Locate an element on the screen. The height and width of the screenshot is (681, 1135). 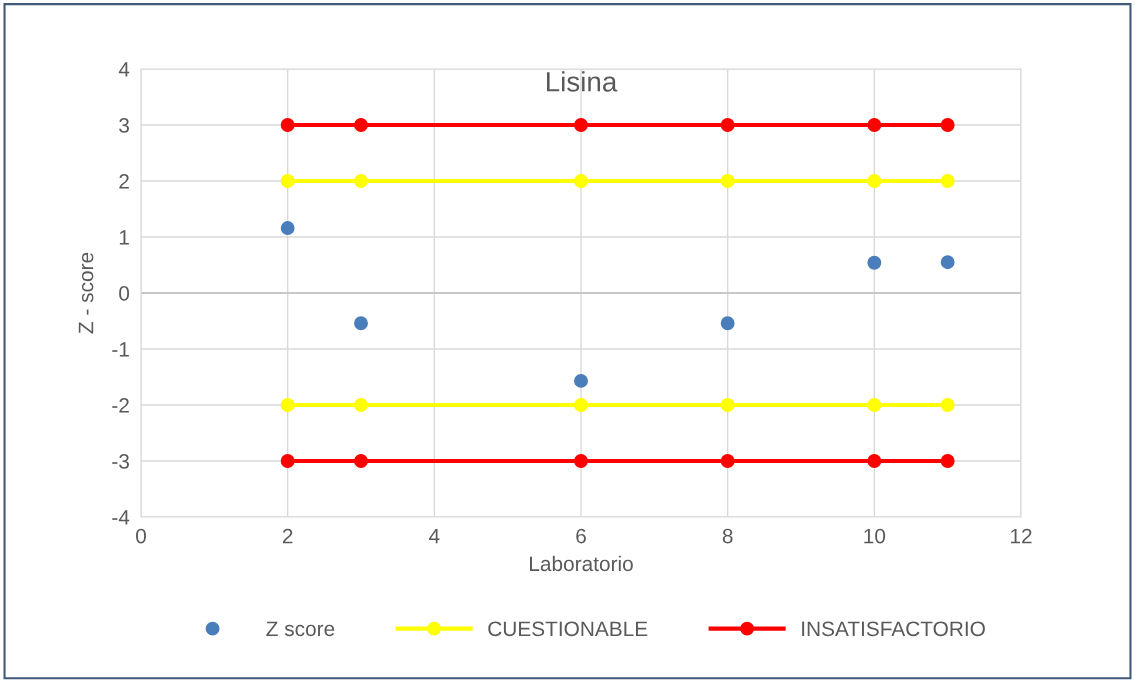
y-tick-label: 3 is located at coordinates (124, 125).